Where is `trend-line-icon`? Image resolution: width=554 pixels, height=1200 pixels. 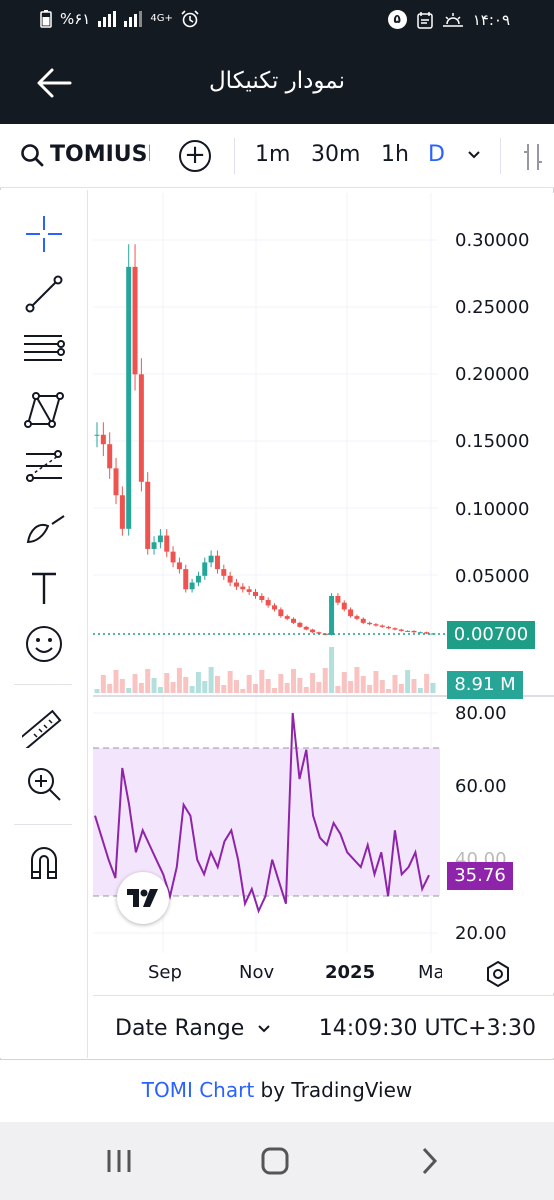 trend-line-icon is located at coordinates (44, 294).